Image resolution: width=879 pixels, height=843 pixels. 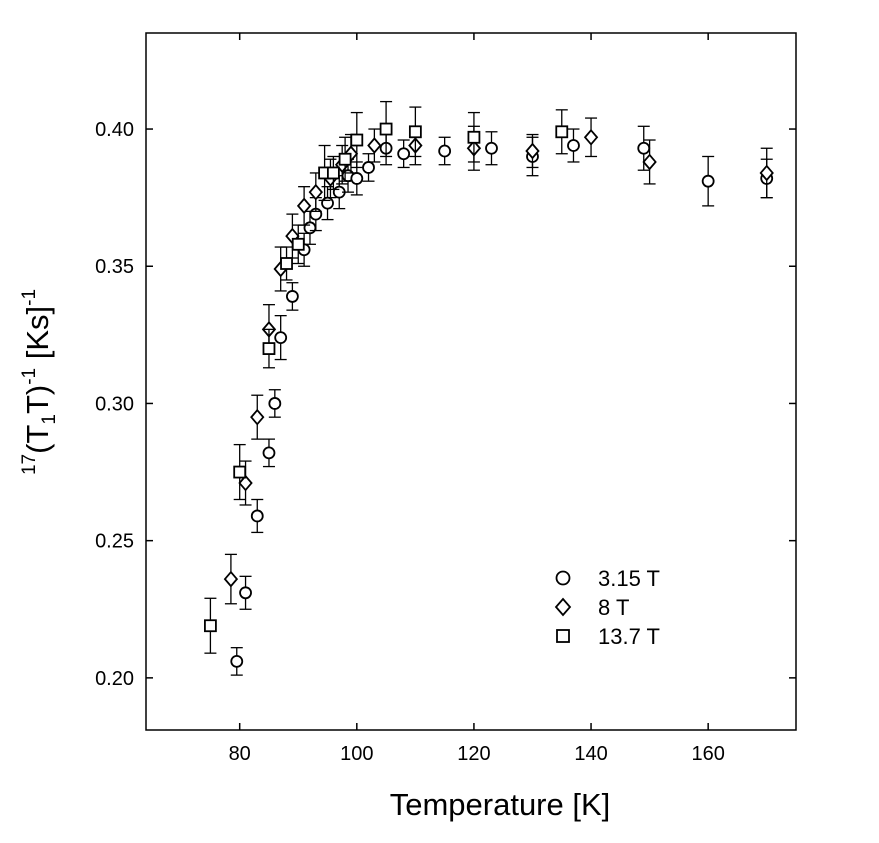 I want to click on y-tick-label: 0.30, so click(x=114, y=404).